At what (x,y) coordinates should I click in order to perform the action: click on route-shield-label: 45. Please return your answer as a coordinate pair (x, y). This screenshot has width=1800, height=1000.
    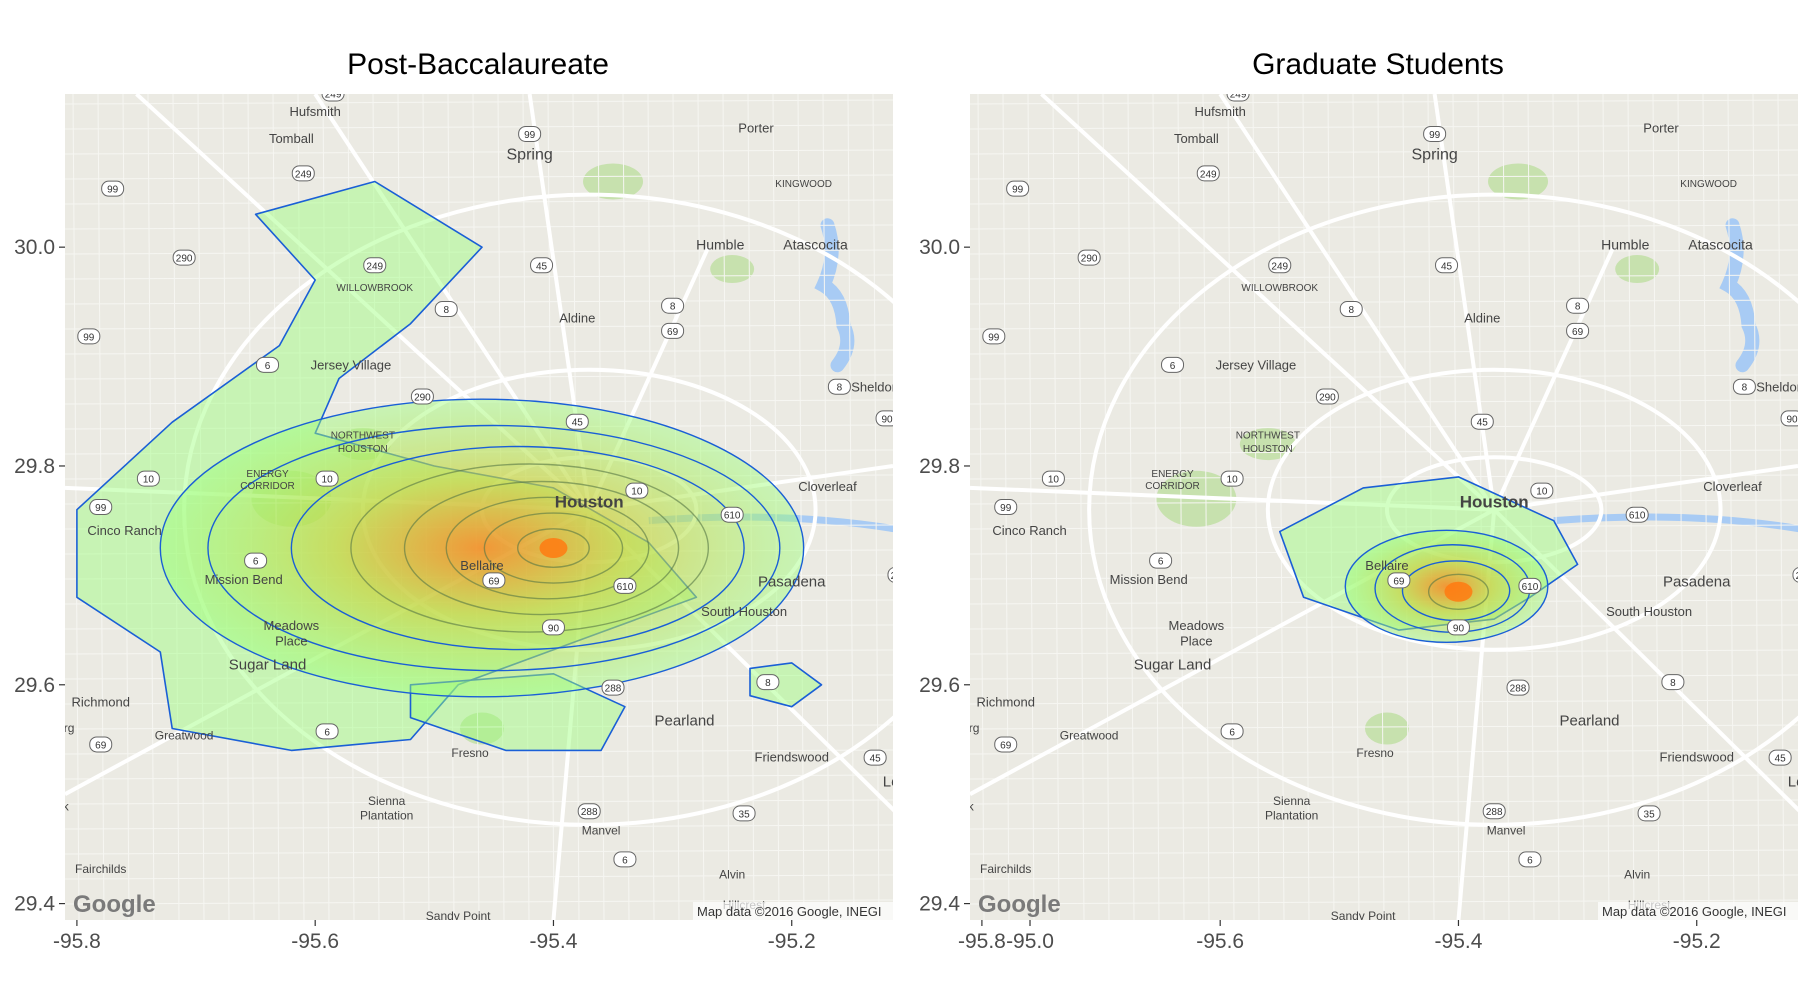
    Looking at the image, I should click on (578, 423).